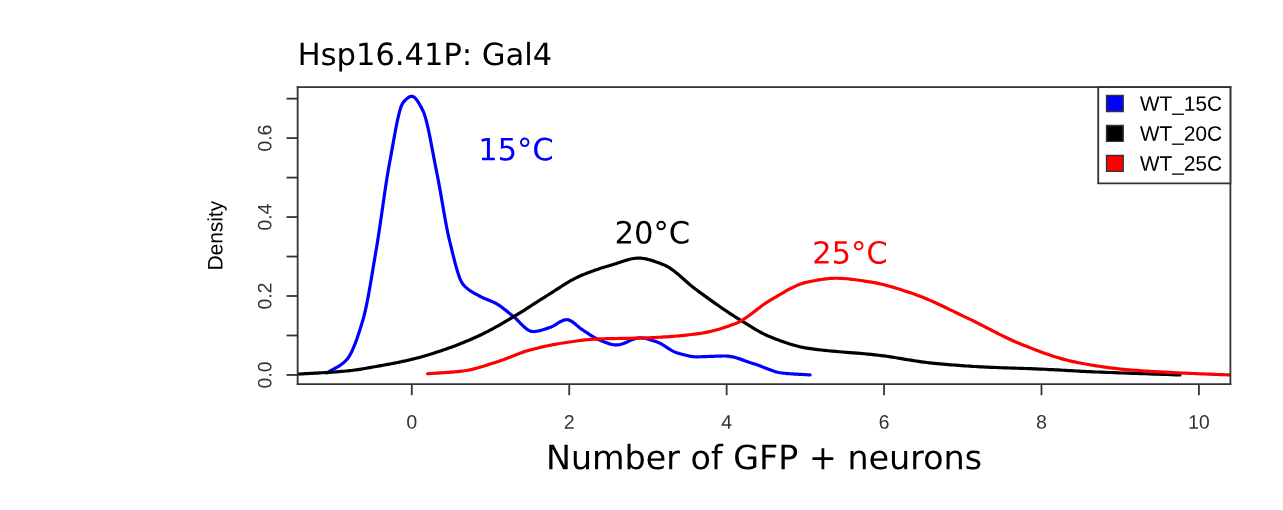 This screenshot has height=510, width=1283. What do you see at coordinates (264, 217) in the screenshot?
I see `y-tick-label: 0.4` at bounding box center [264, 217].